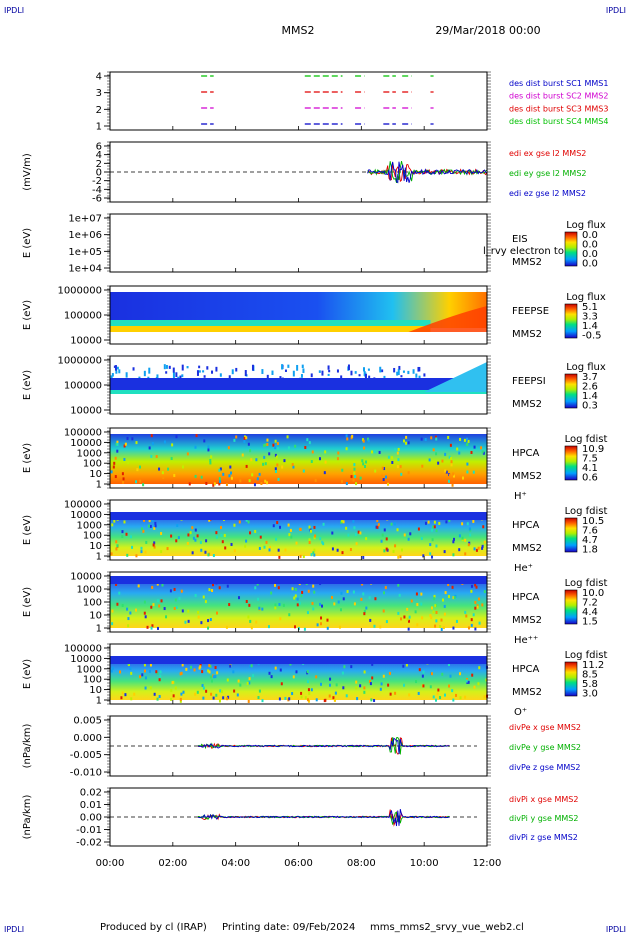  What do you see at coordinates (590, 684) in the screenshot?
I see `colorbar-tick-label: 5.8` at bounding box center [590, 684].